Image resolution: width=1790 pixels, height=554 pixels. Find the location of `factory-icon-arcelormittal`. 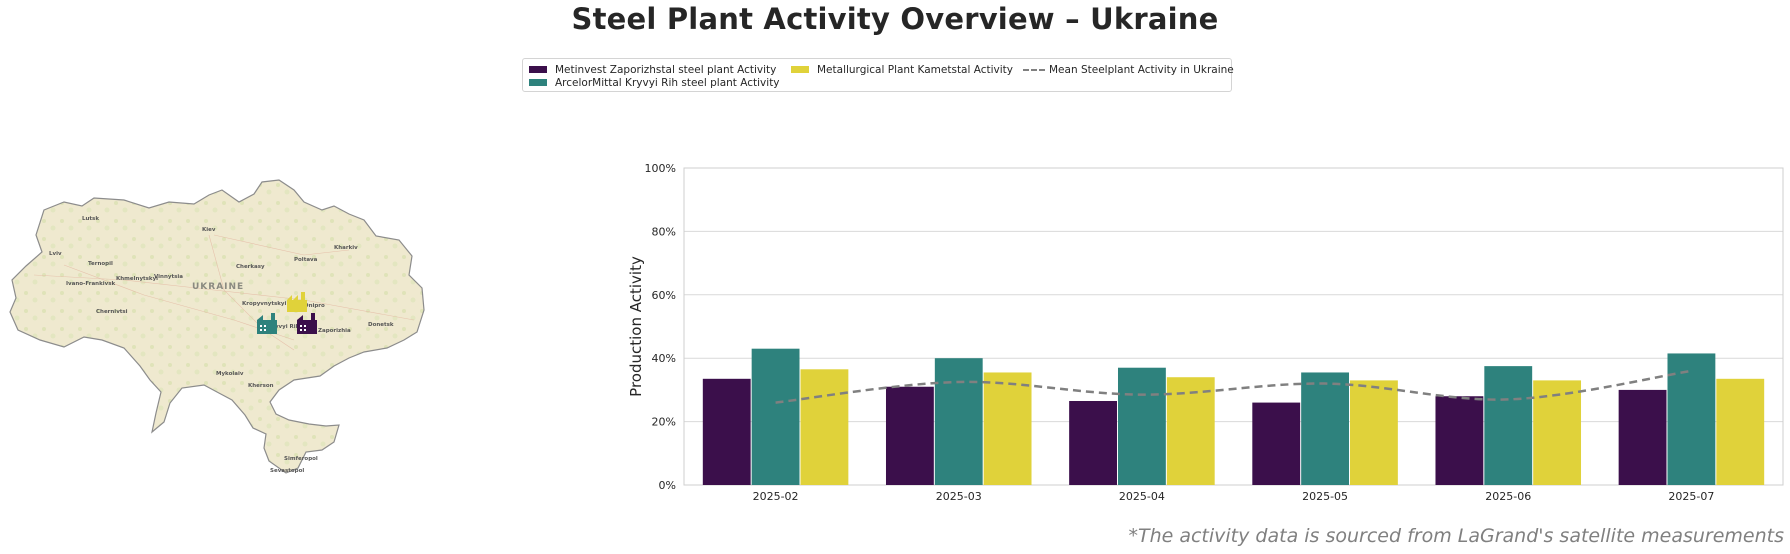

factory-icon-arcelormittal is located at coordinates (267, 323).